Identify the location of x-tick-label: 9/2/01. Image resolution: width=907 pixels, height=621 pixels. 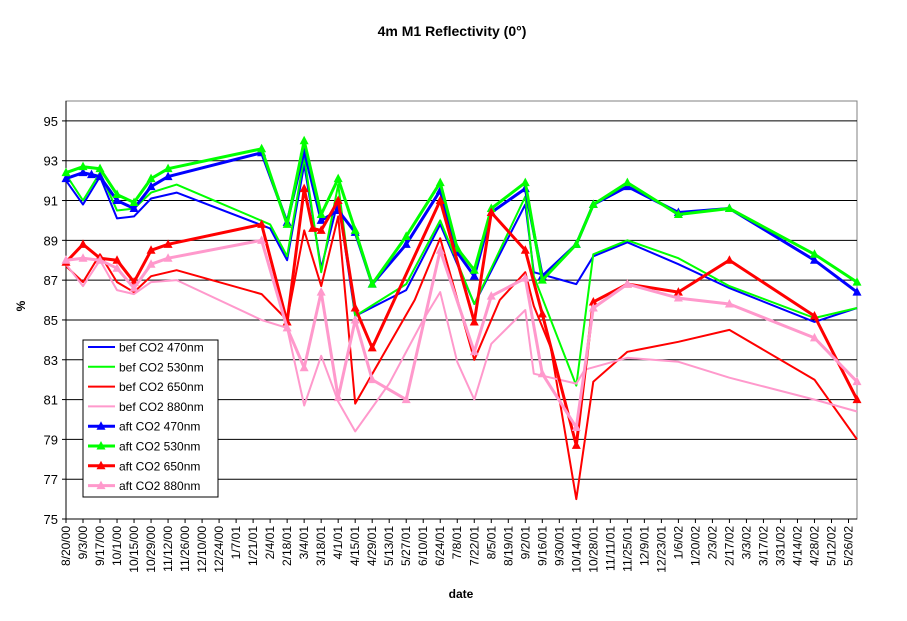
(525, 543).